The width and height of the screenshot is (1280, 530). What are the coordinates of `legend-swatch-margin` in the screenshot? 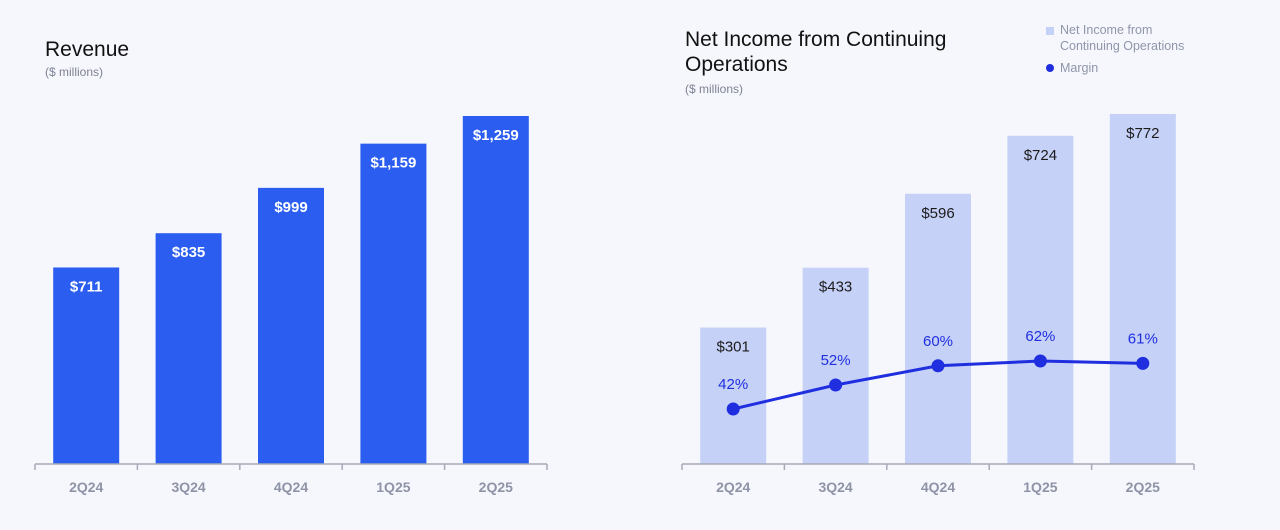 It's located at (1050, 68).